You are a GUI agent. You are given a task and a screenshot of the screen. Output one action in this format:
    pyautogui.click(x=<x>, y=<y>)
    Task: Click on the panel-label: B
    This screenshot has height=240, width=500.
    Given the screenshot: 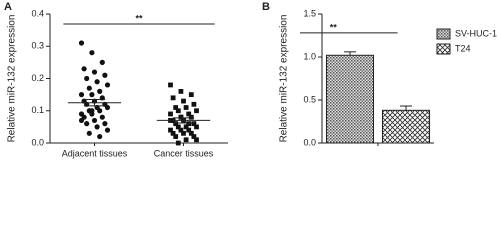 What is the action you would take?
    pyautogui.click(x=266, y=7)
    